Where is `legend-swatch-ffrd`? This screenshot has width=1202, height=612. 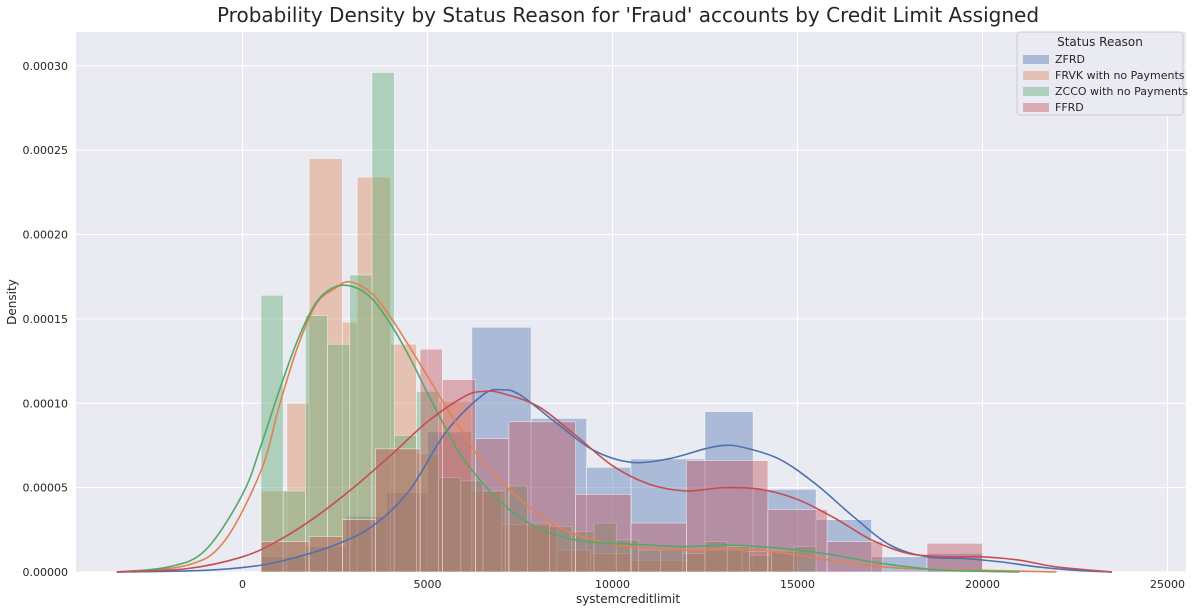 legend-swatch-ffrd is located at coordinates (1036, 107).